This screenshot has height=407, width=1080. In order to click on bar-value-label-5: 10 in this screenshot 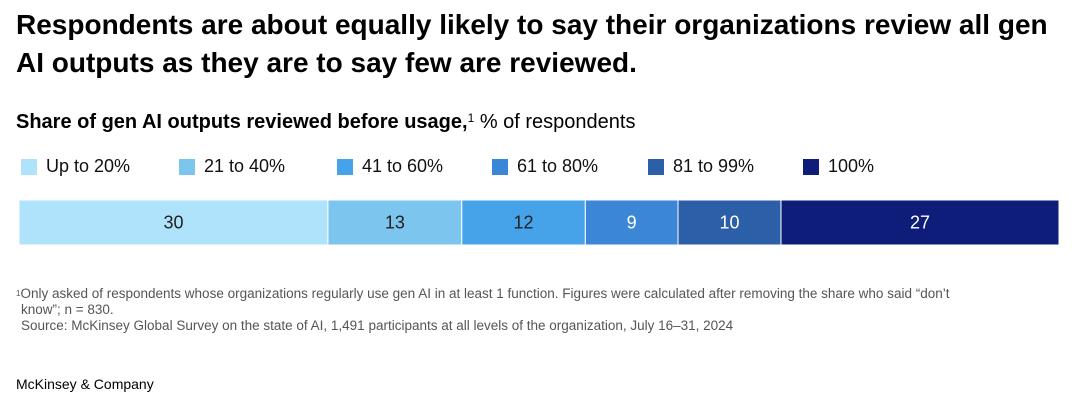, I will do `click(729, 223)`.